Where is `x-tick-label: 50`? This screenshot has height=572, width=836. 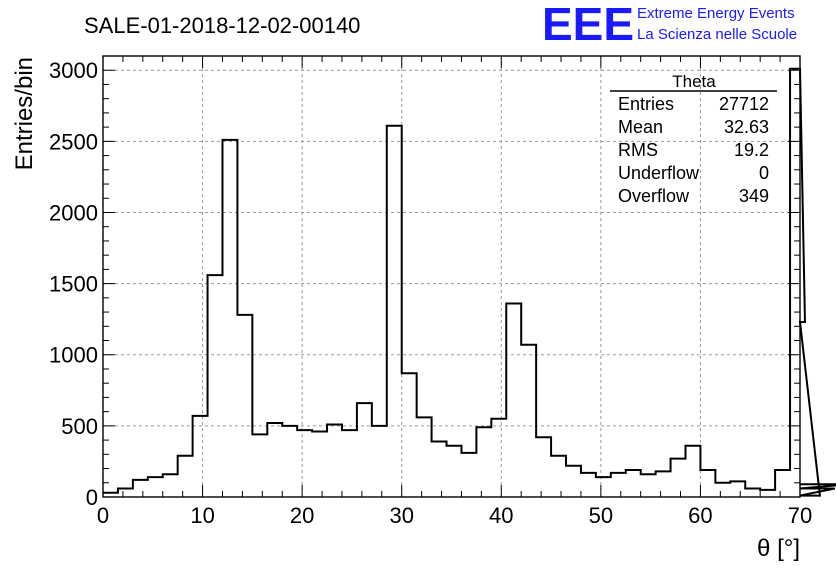 x-tick-label: 50 is located at coordinates (601, 515).